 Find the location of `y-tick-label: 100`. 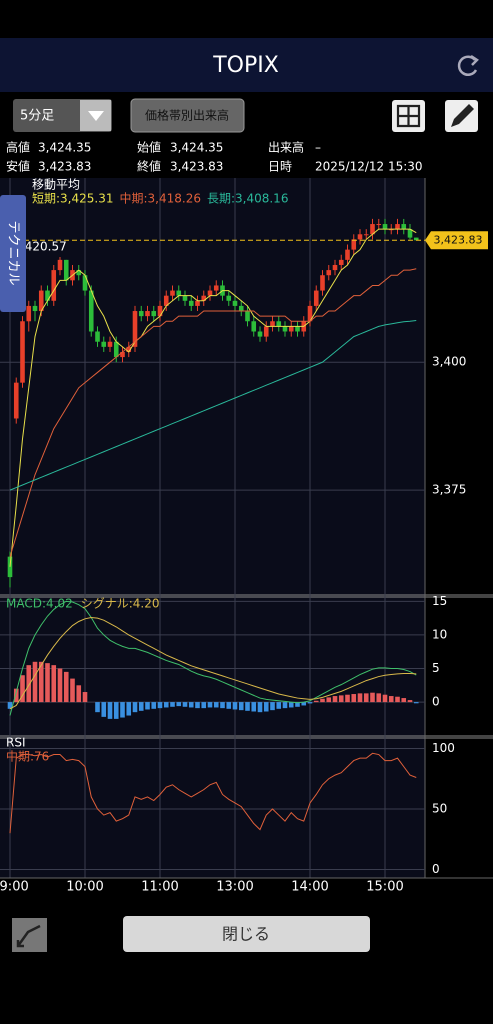

y-tick-label: 100 is located at coordinates (443, 748).